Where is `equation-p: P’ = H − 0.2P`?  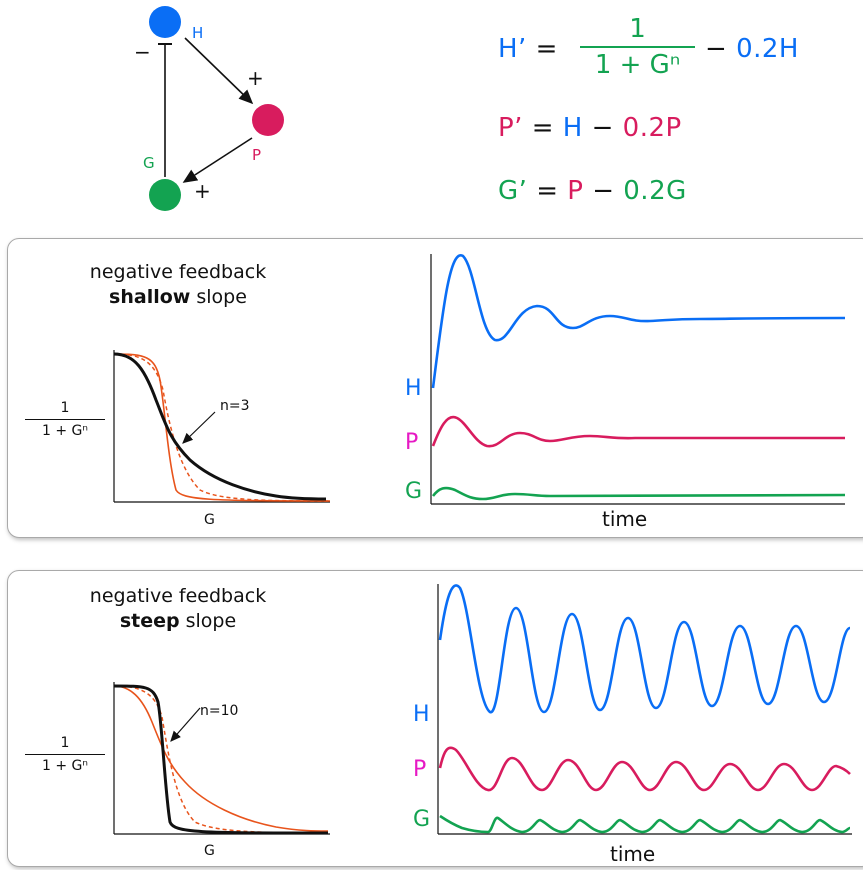 equation-p: P’ = H − 0.2P is located at coordinates (590, 128).